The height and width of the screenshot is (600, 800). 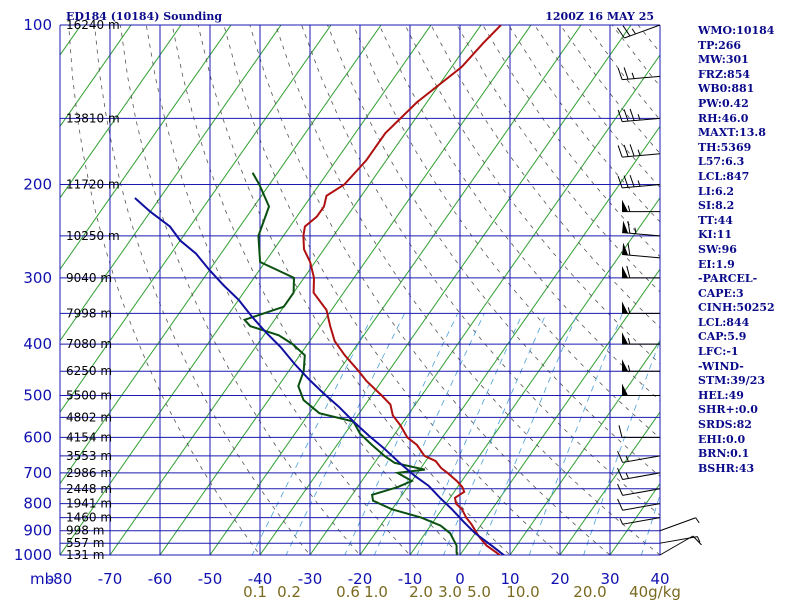 What do you see at coordinates (725, 425) in the screenshot?
I see `index-value: SRDS:82` at bounding box center [725, 425].